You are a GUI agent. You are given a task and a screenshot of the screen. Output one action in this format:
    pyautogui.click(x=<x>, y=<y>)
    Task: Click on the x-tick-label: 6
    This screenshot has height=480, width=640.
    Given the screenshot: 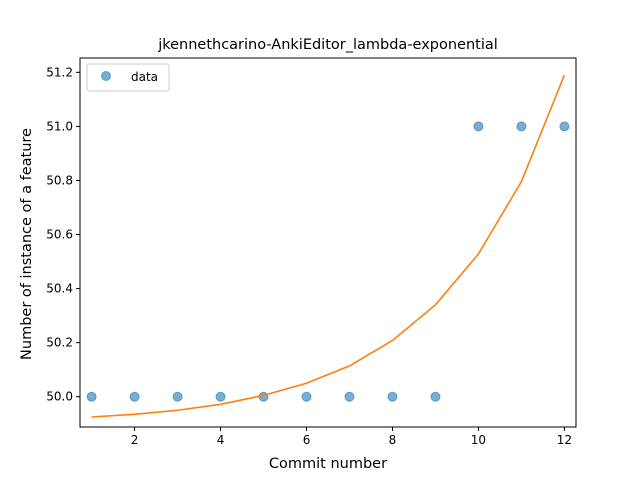 What is the action you would take?
    pyautogui.click(x=307, y=440)
    